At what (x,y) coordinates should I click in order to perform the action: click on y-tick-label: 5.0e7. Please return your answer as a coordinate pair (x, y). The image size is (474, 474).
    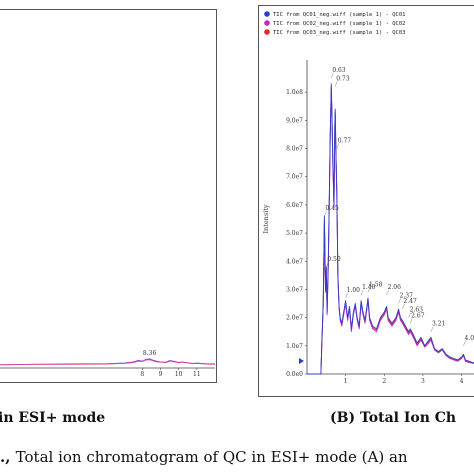
    Looking at the image, I should click on (294, 233).